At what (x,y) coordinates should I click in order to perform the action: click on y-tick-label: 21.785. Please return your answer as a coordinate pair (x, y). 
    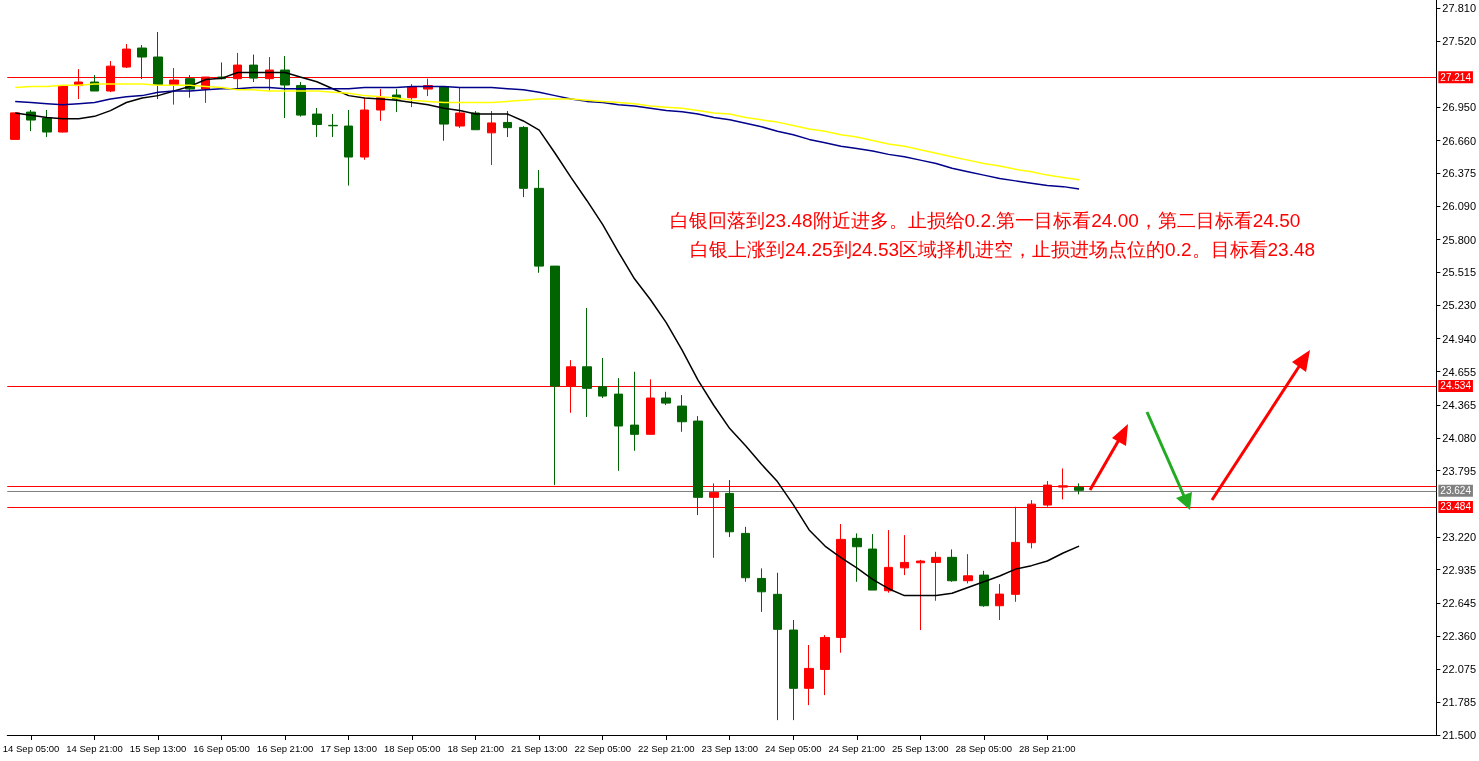
    Looking at the image, I should click on (1459, 702).